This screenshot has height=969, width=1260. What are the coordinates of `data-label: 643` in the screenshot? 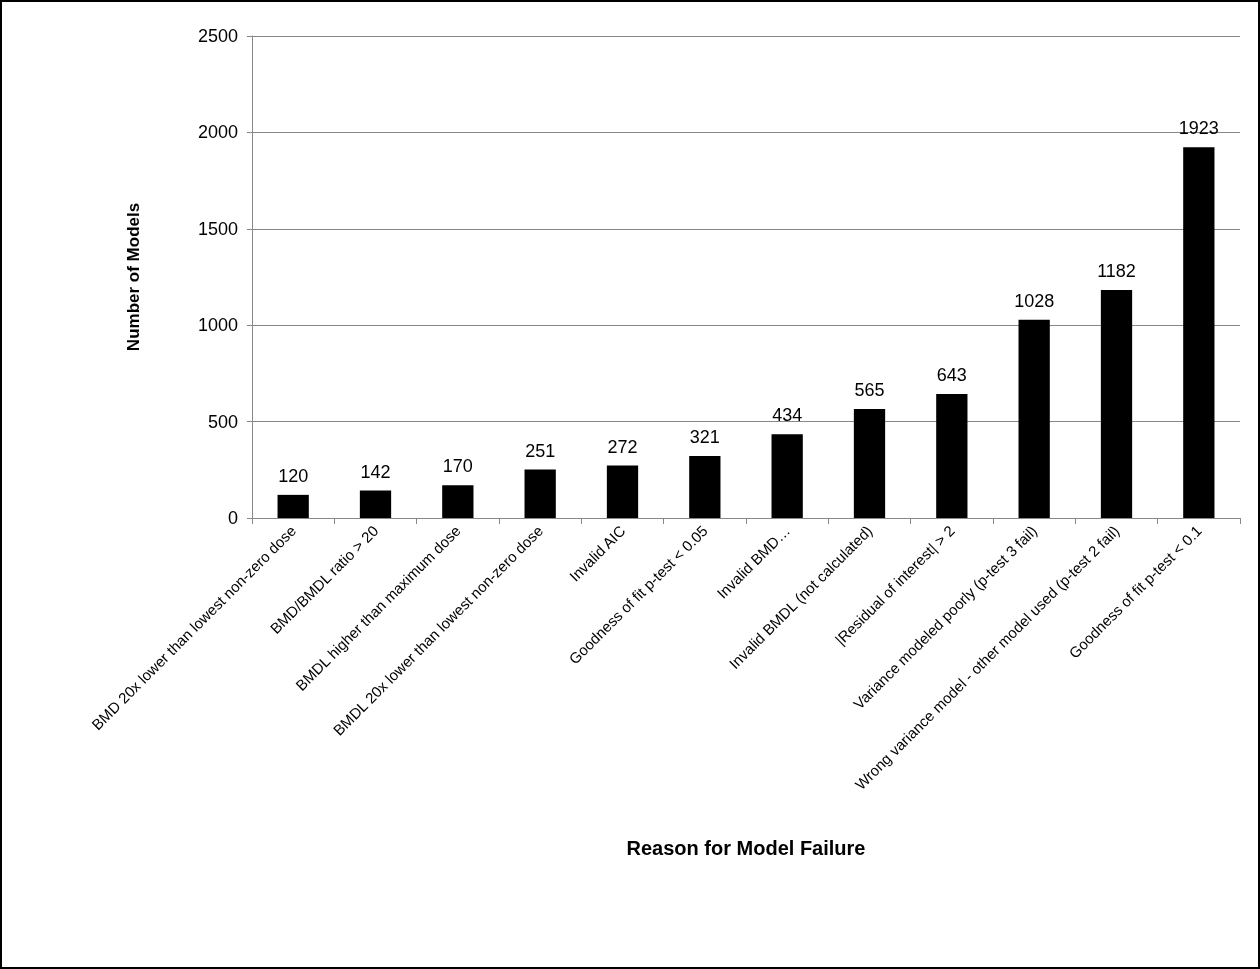 It's located at (951, 375).